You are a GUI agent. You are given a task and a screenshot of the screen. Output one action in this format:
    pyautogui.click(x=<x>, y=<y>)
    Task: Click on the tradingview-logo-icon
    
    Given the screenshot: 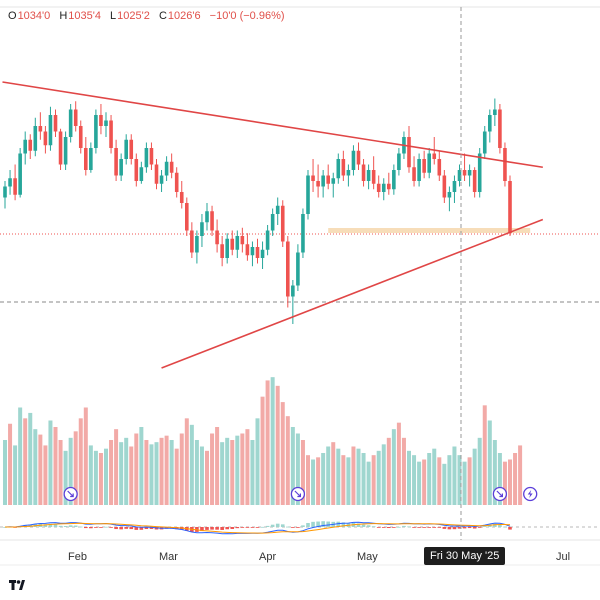 What is the action you would take?
    pyautogui.click(x=17, y=585)
    